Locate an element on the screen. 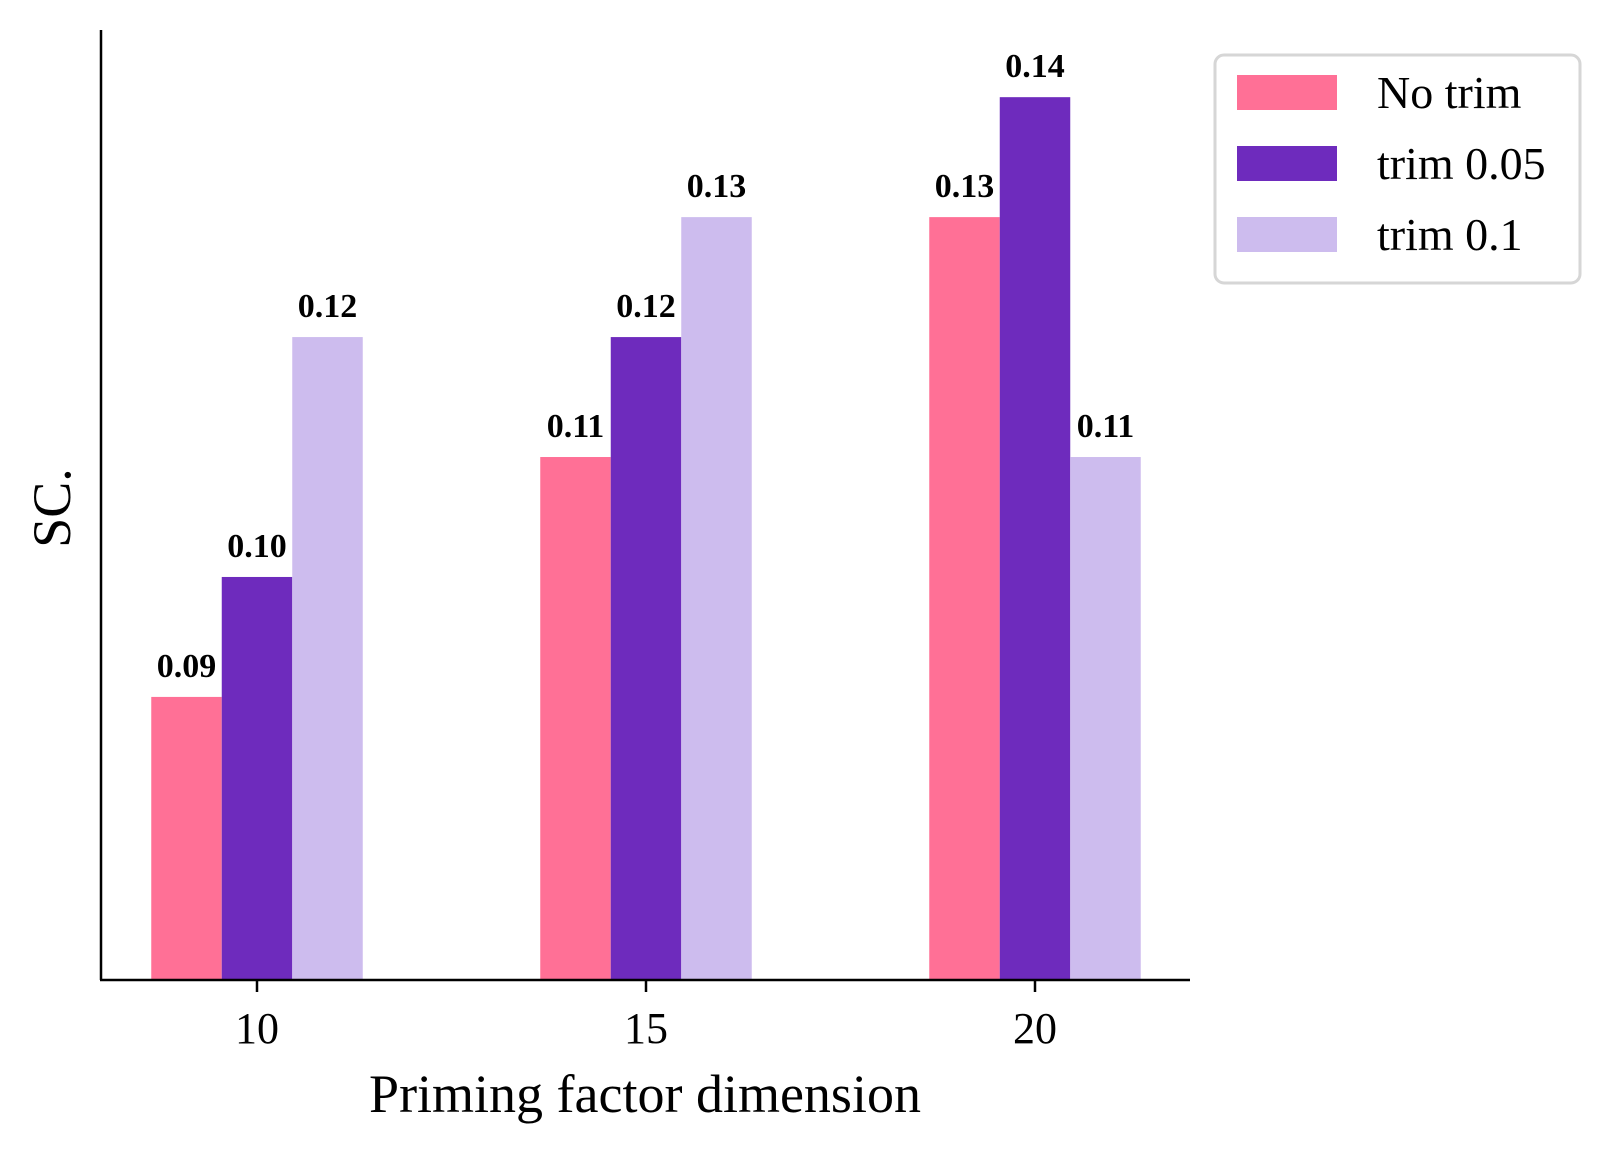  x-ticks-group: 10 15 20 is located at coordinates (646, 1016).